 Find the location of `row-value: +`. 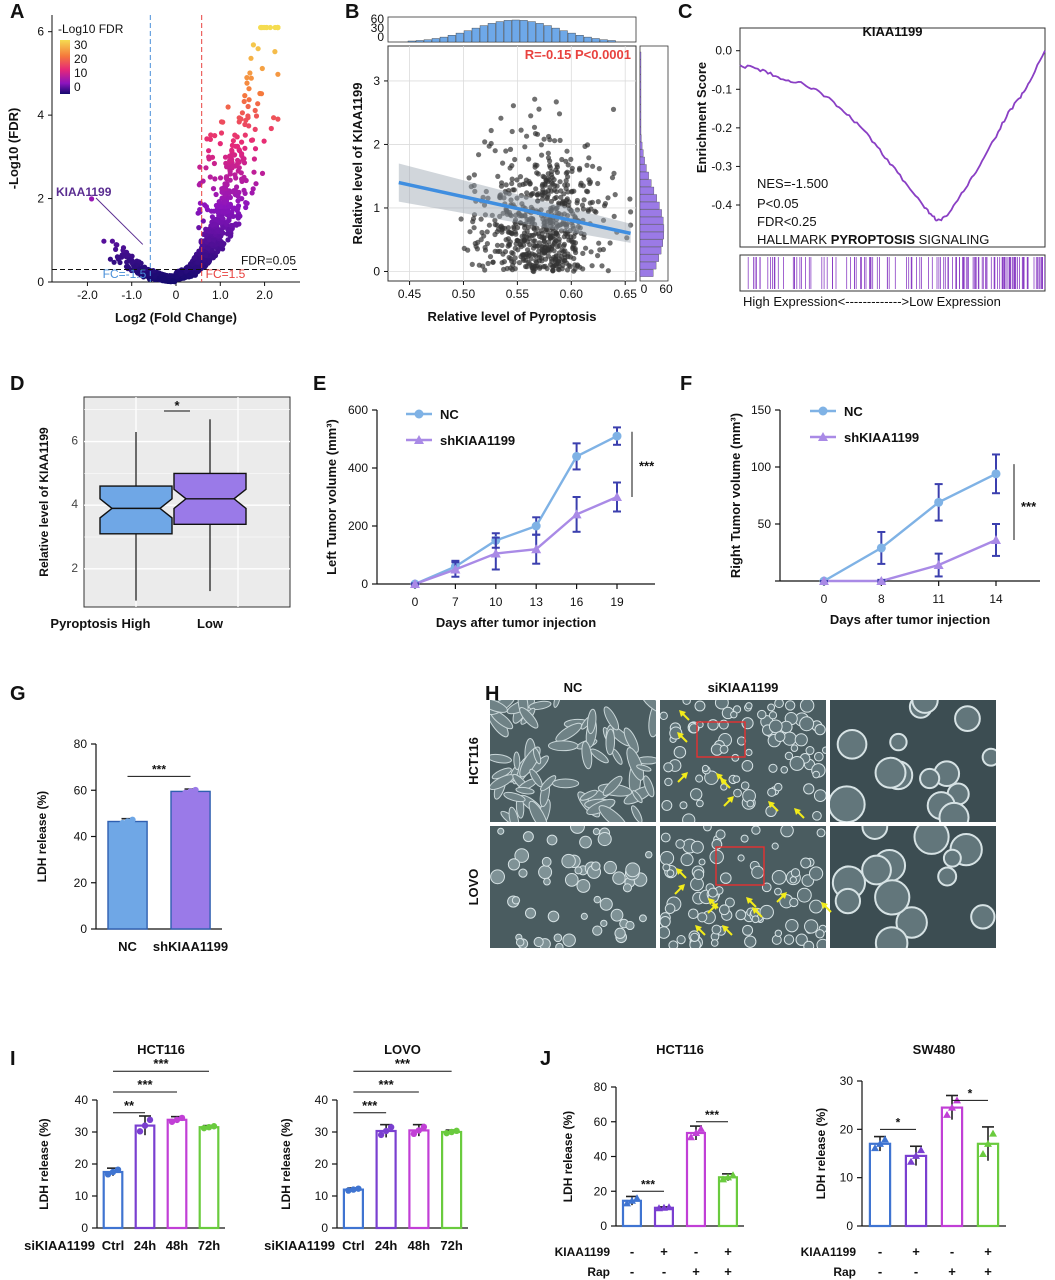

row-value: + is located at coordinates (988, 1271).